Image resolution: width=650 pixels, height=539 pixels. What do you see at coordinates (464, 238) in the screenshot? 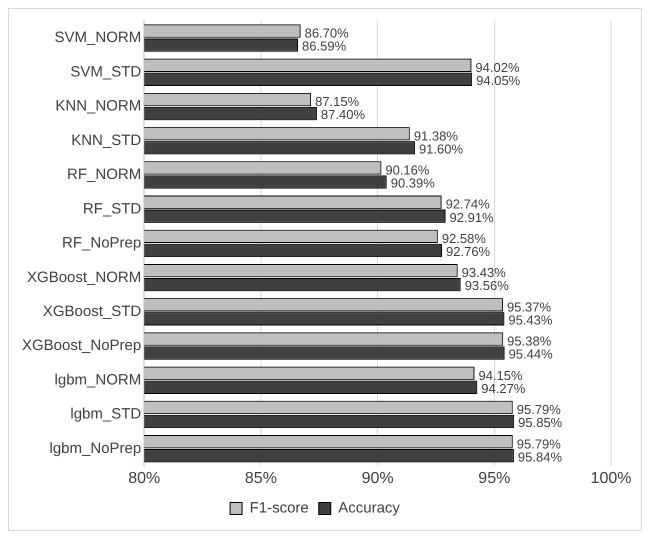
I see `data-label: 92.58%` at bounding box center [464, 238].